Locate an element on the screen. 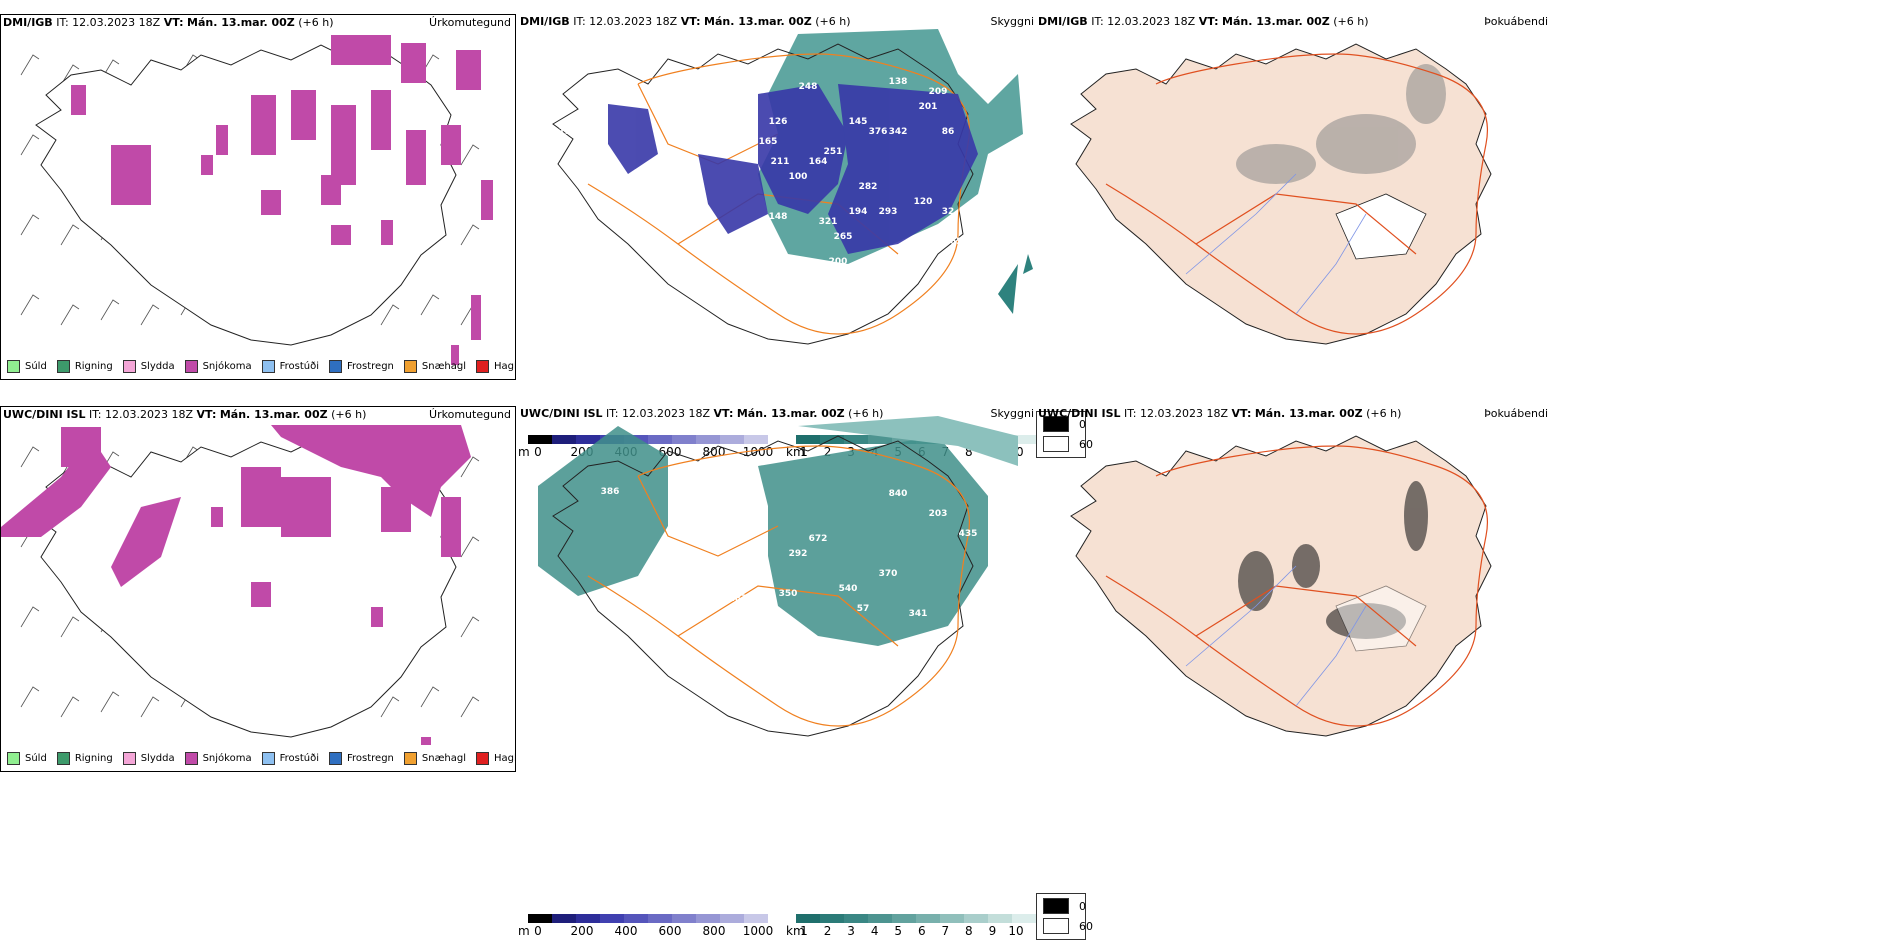  ceiling-areas is located at coordinates (793, 169).